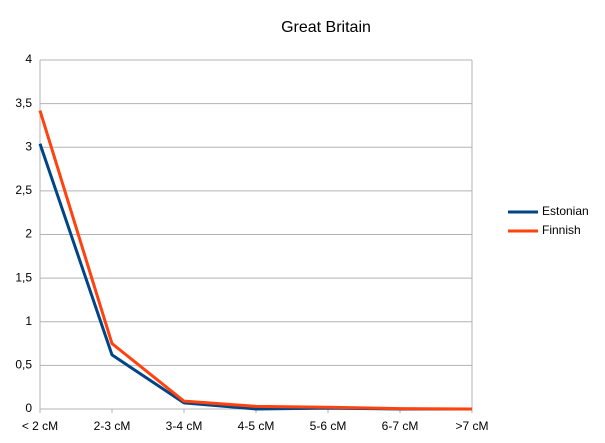 The width and height of the screenshot is (605, 443). Describe the element at coordinates (112, 426) in the screenshot. I see `x-tick-label: 2-3 cM` at that location.